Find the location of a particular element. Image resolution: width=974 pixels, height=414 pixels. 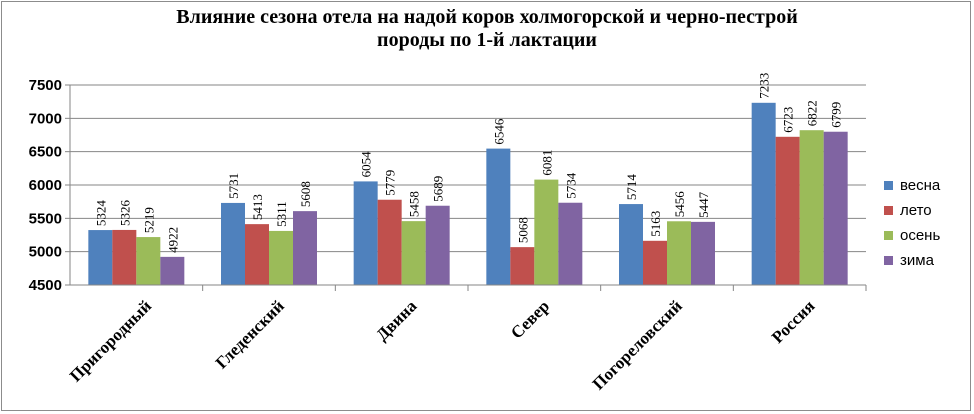

data-label: 5689 is located at coordinates (438, 189).